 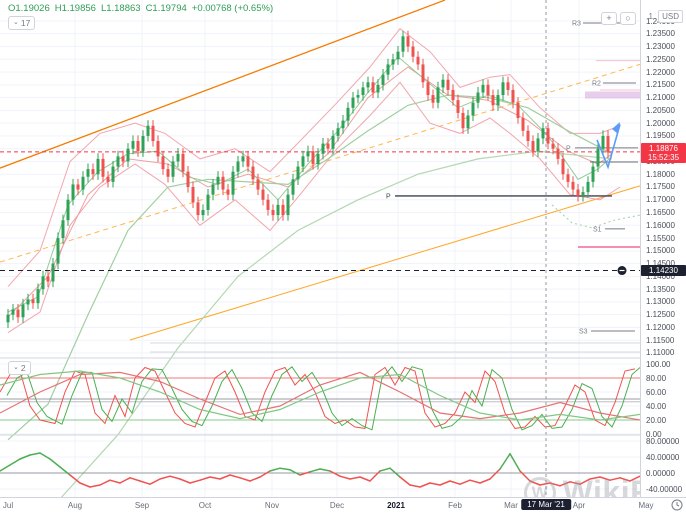 I want to click on stoch-slow-red, so click(x=320, y=396).